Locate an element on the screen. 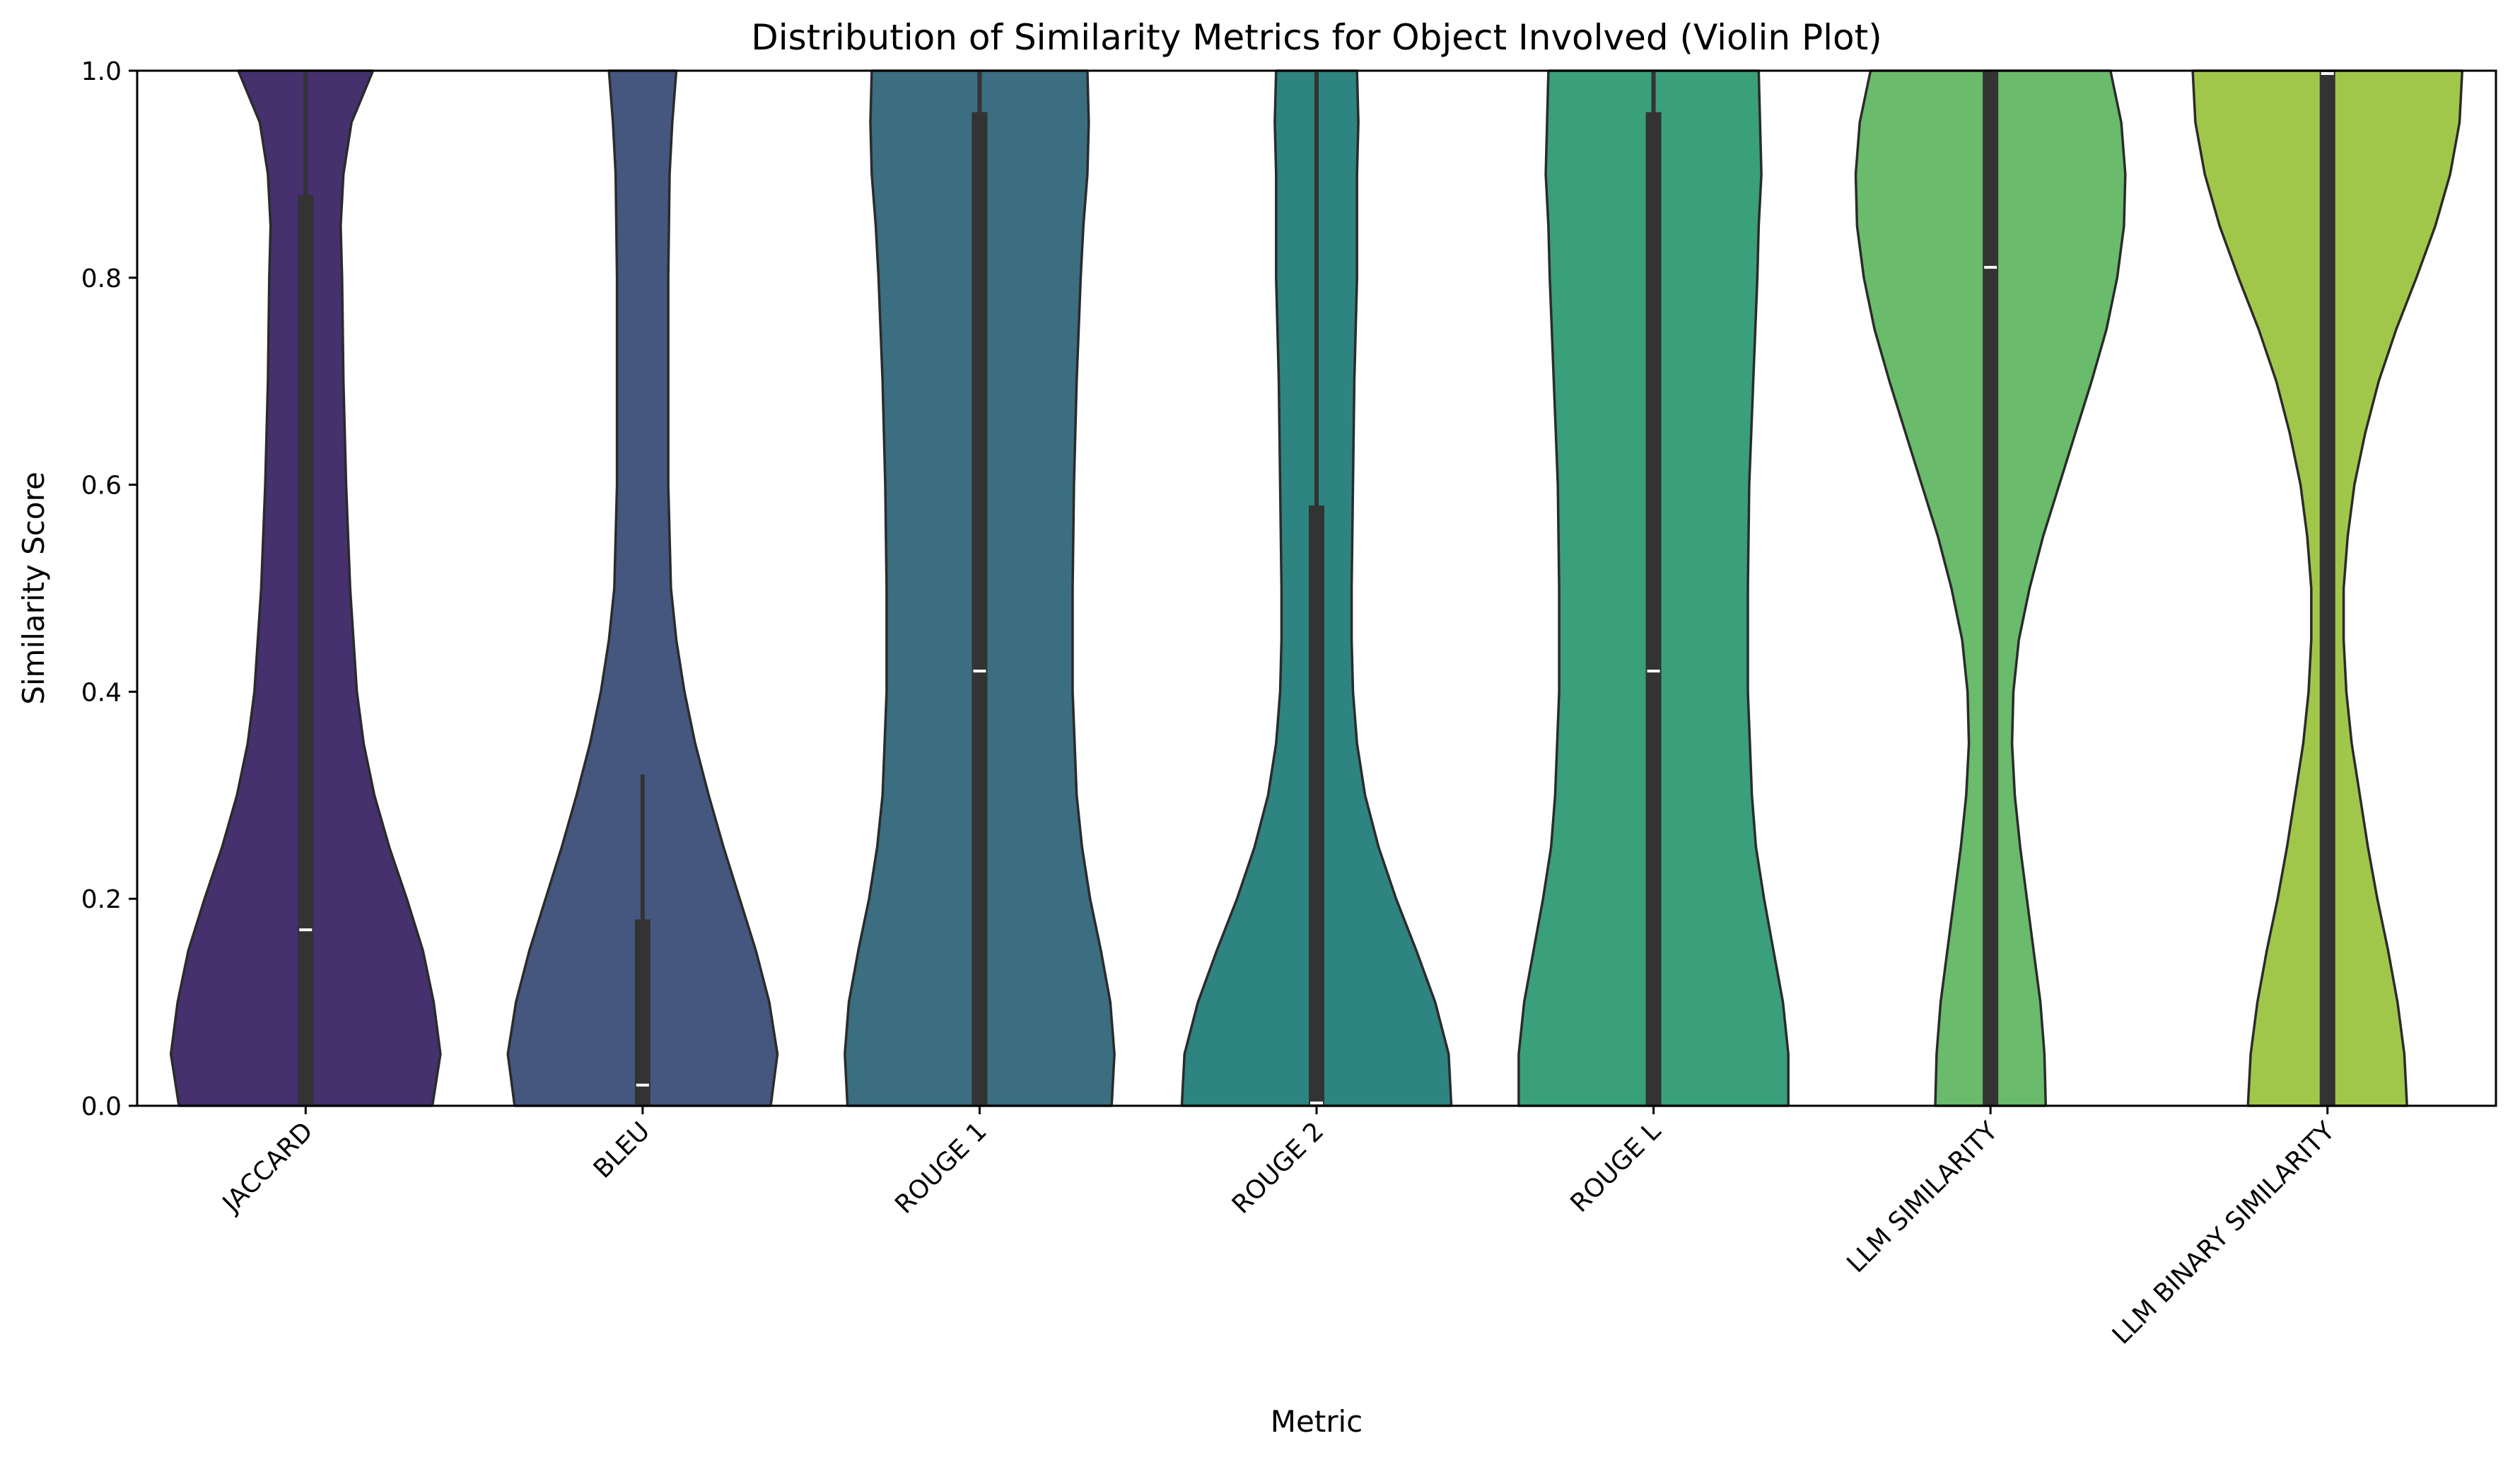  x-tick-label-bleu: BLEU is located at coordinates (622, 1150).